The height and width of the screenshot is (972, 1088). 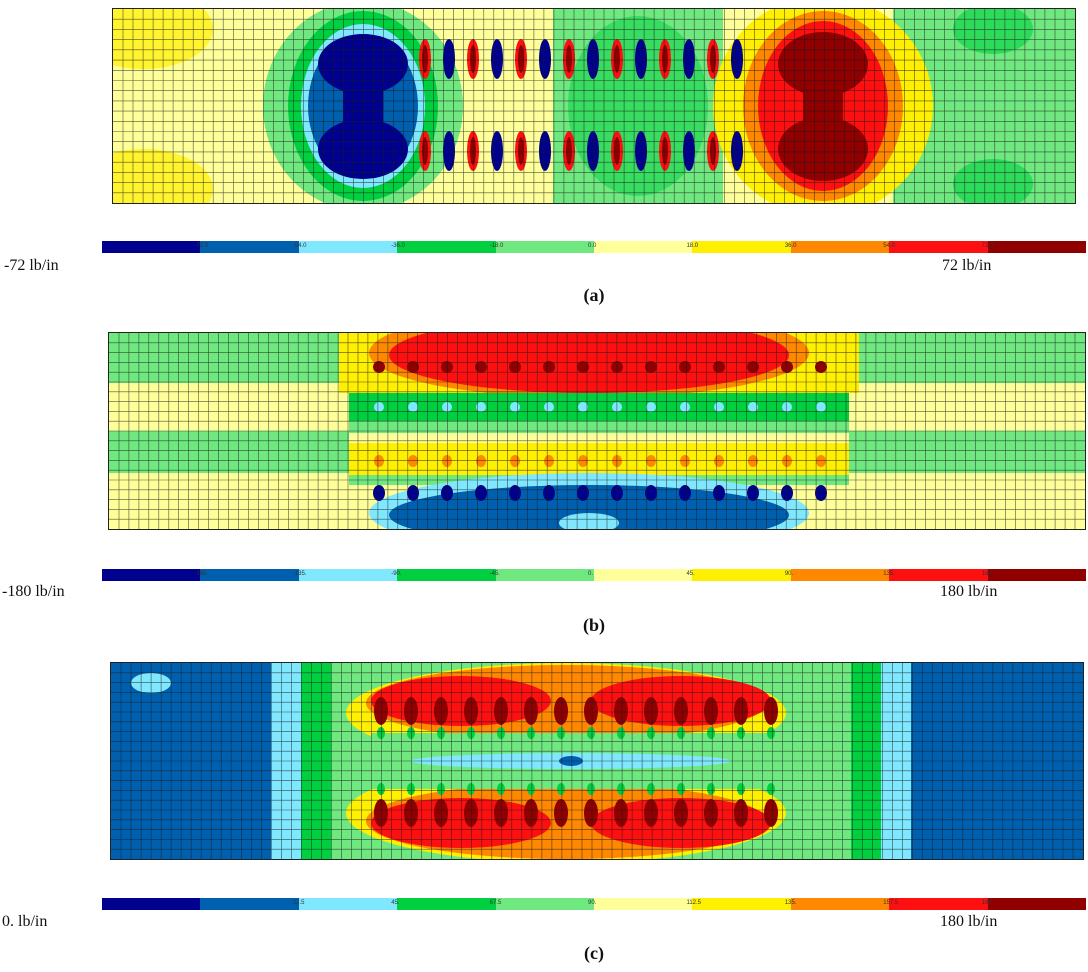 What do you see at coordinates (643, 575) in the screenshot?
I see `color-bar-segment: 0.` at bounding box center [643, 575].